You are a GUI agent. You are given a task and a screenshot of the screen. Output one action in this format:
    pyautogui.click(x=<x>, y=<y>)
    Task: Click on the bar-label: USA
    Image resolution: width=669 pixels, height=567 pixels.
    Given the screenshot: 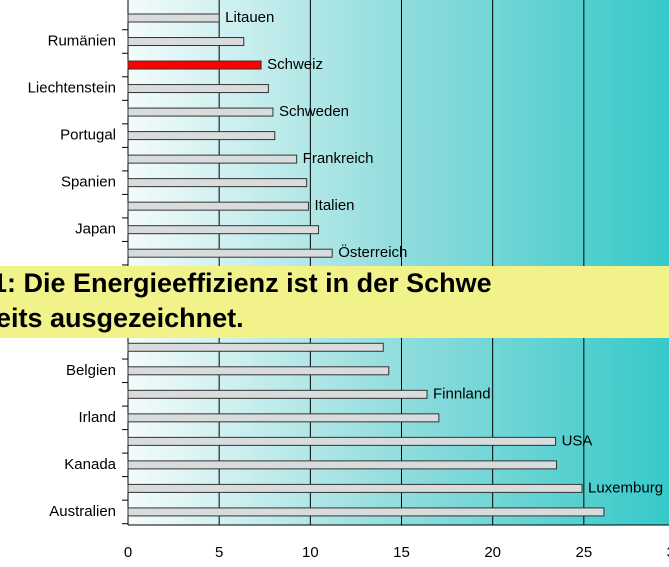 What is the action you would take?
    pyautogui.click(x=577, y=440)
    